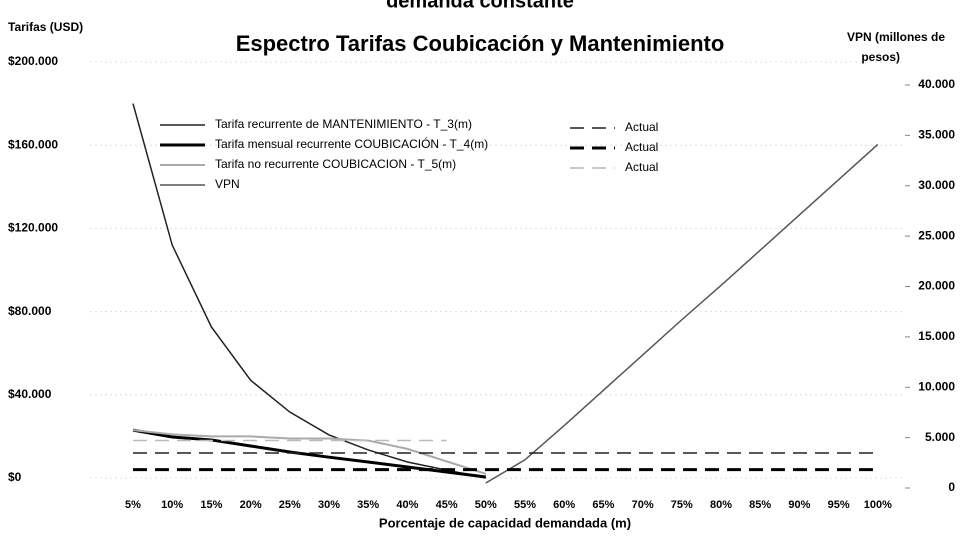  I want to click on y2-tick-label: 10.000, so click(936, 386).